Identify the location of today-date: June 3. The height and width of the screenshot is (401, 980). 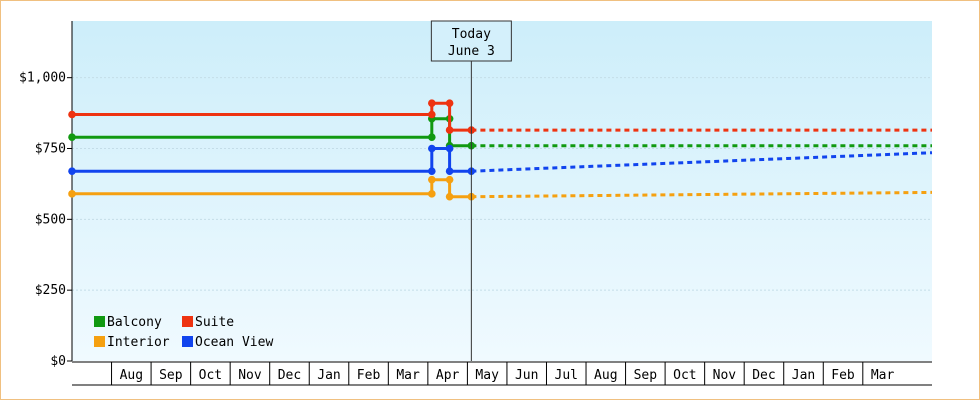
(471, 51).